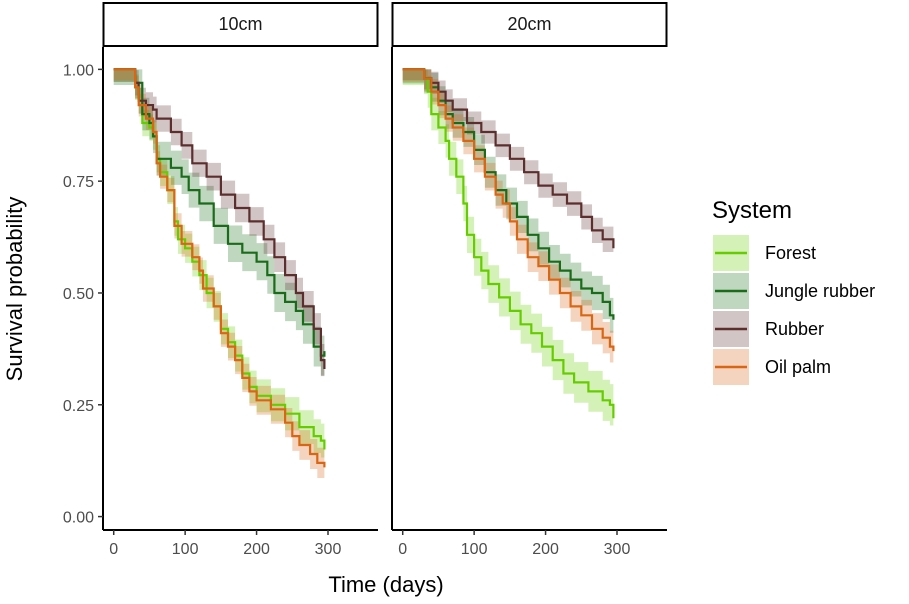 This screenshot has width=909, height=604. I want to click on y-tick-label: 1.00, so click(78, 70).